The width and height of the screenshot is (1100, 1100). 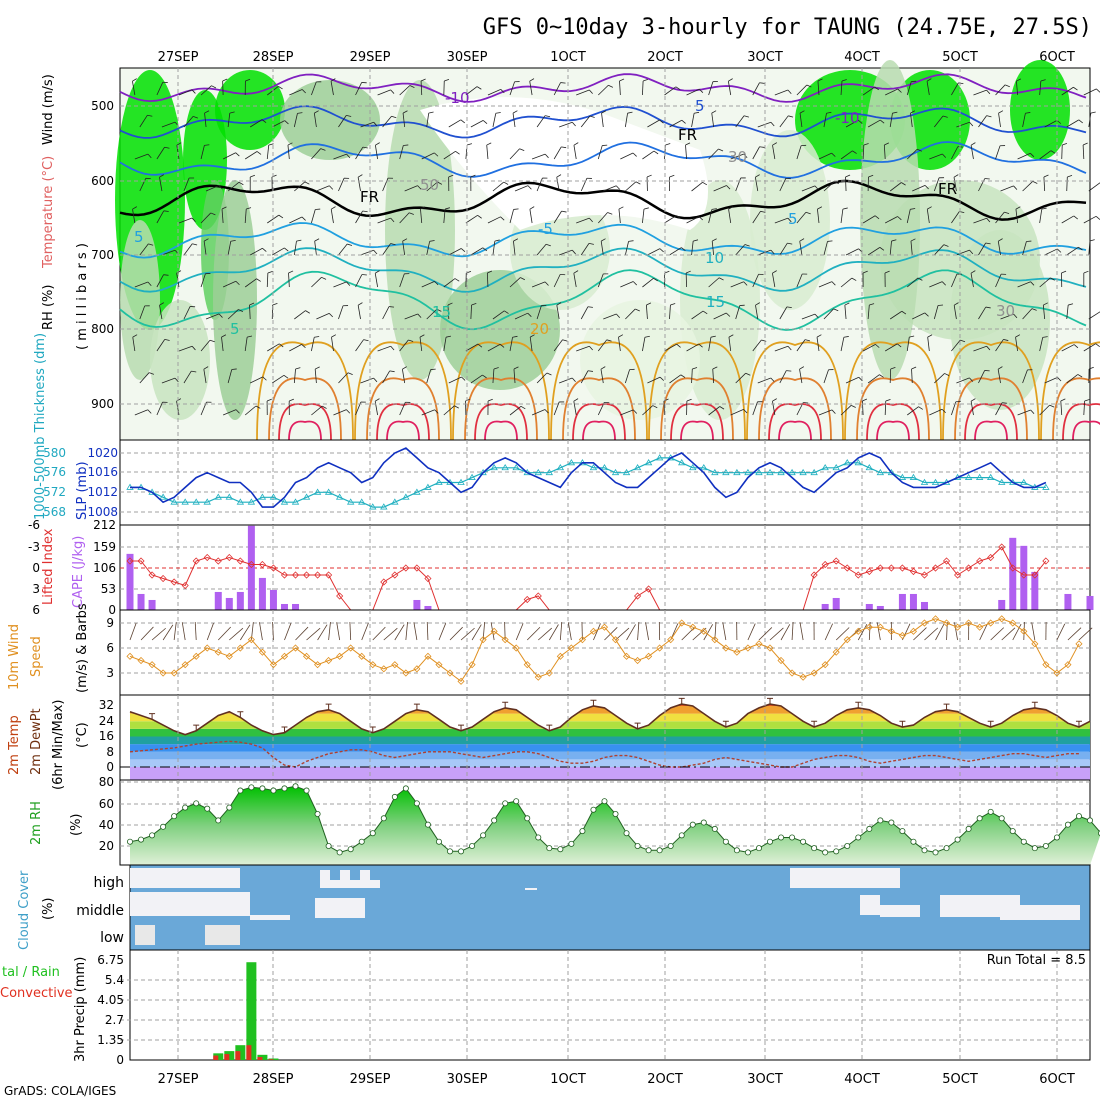 What do you see at coordinates (36, 568) in the screenshot?
I see `tick-label: 0` at bounding box center [36, 568].